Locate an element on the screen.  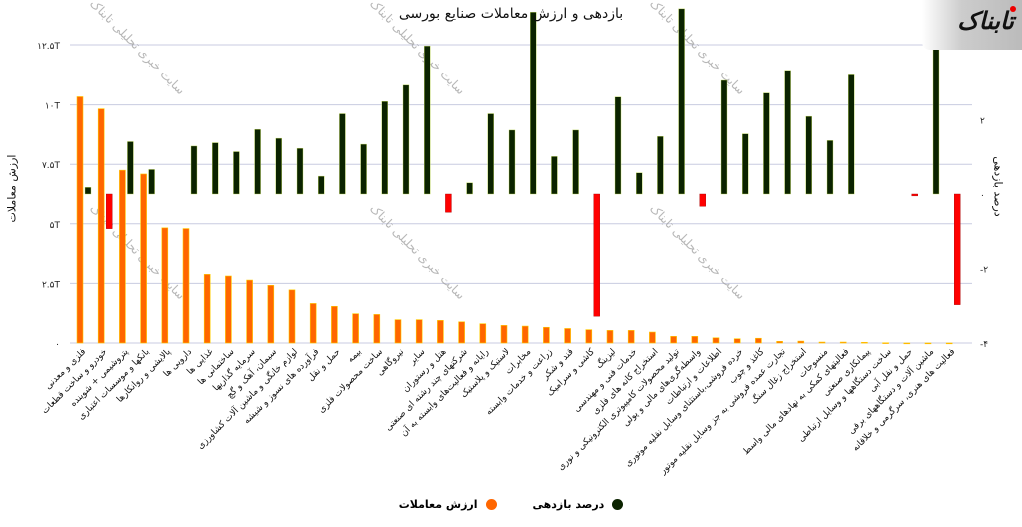
legend-item-return: درصد بازدهی is located at coordinates (578, 504).